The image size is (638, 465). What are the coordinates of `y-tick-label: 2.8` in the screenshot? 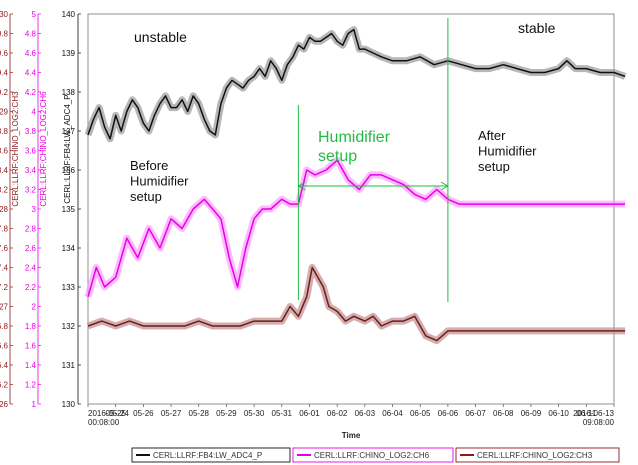 It's located at (31, 229).